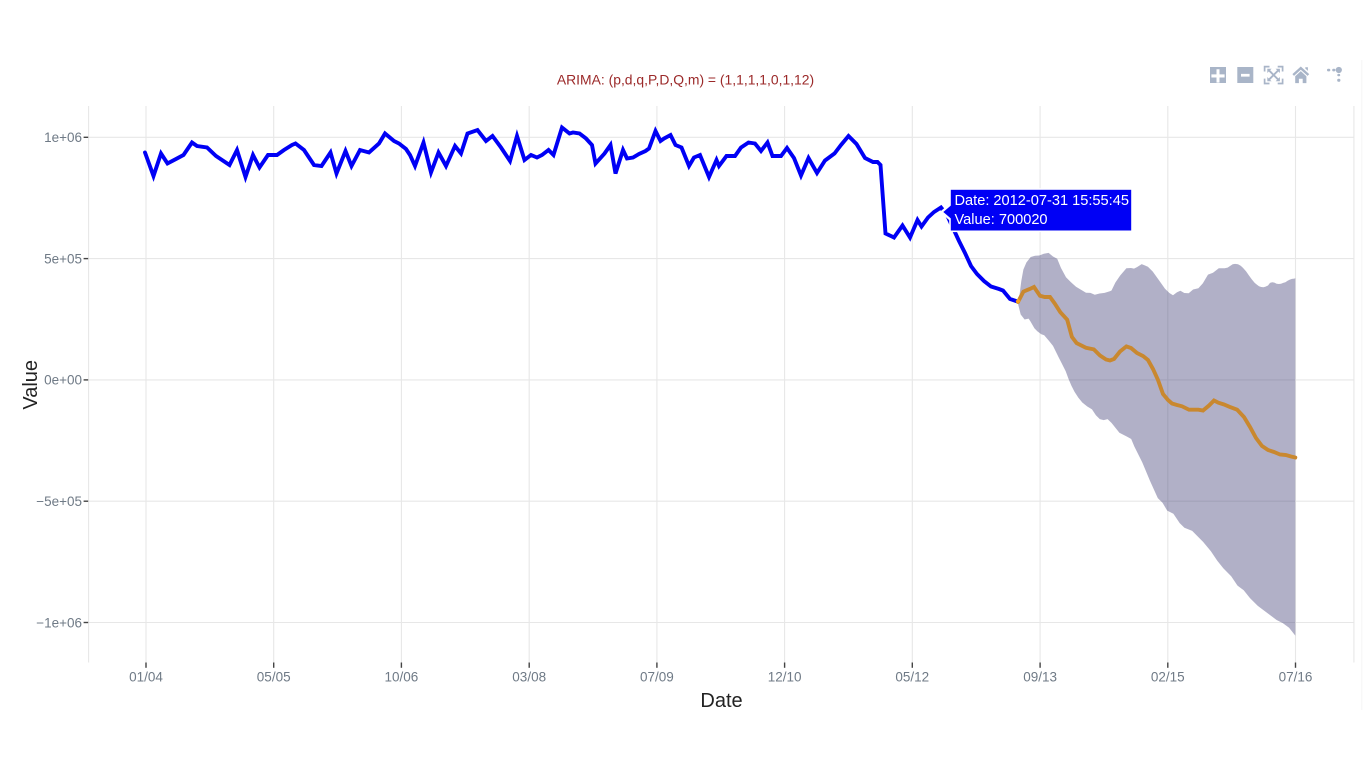 This screenshot has height=768, width=1366. What do you see at coordinates (529, 677) in the screenshot?
I see `svg-text: 03/08` at bounding box center [529, 677].